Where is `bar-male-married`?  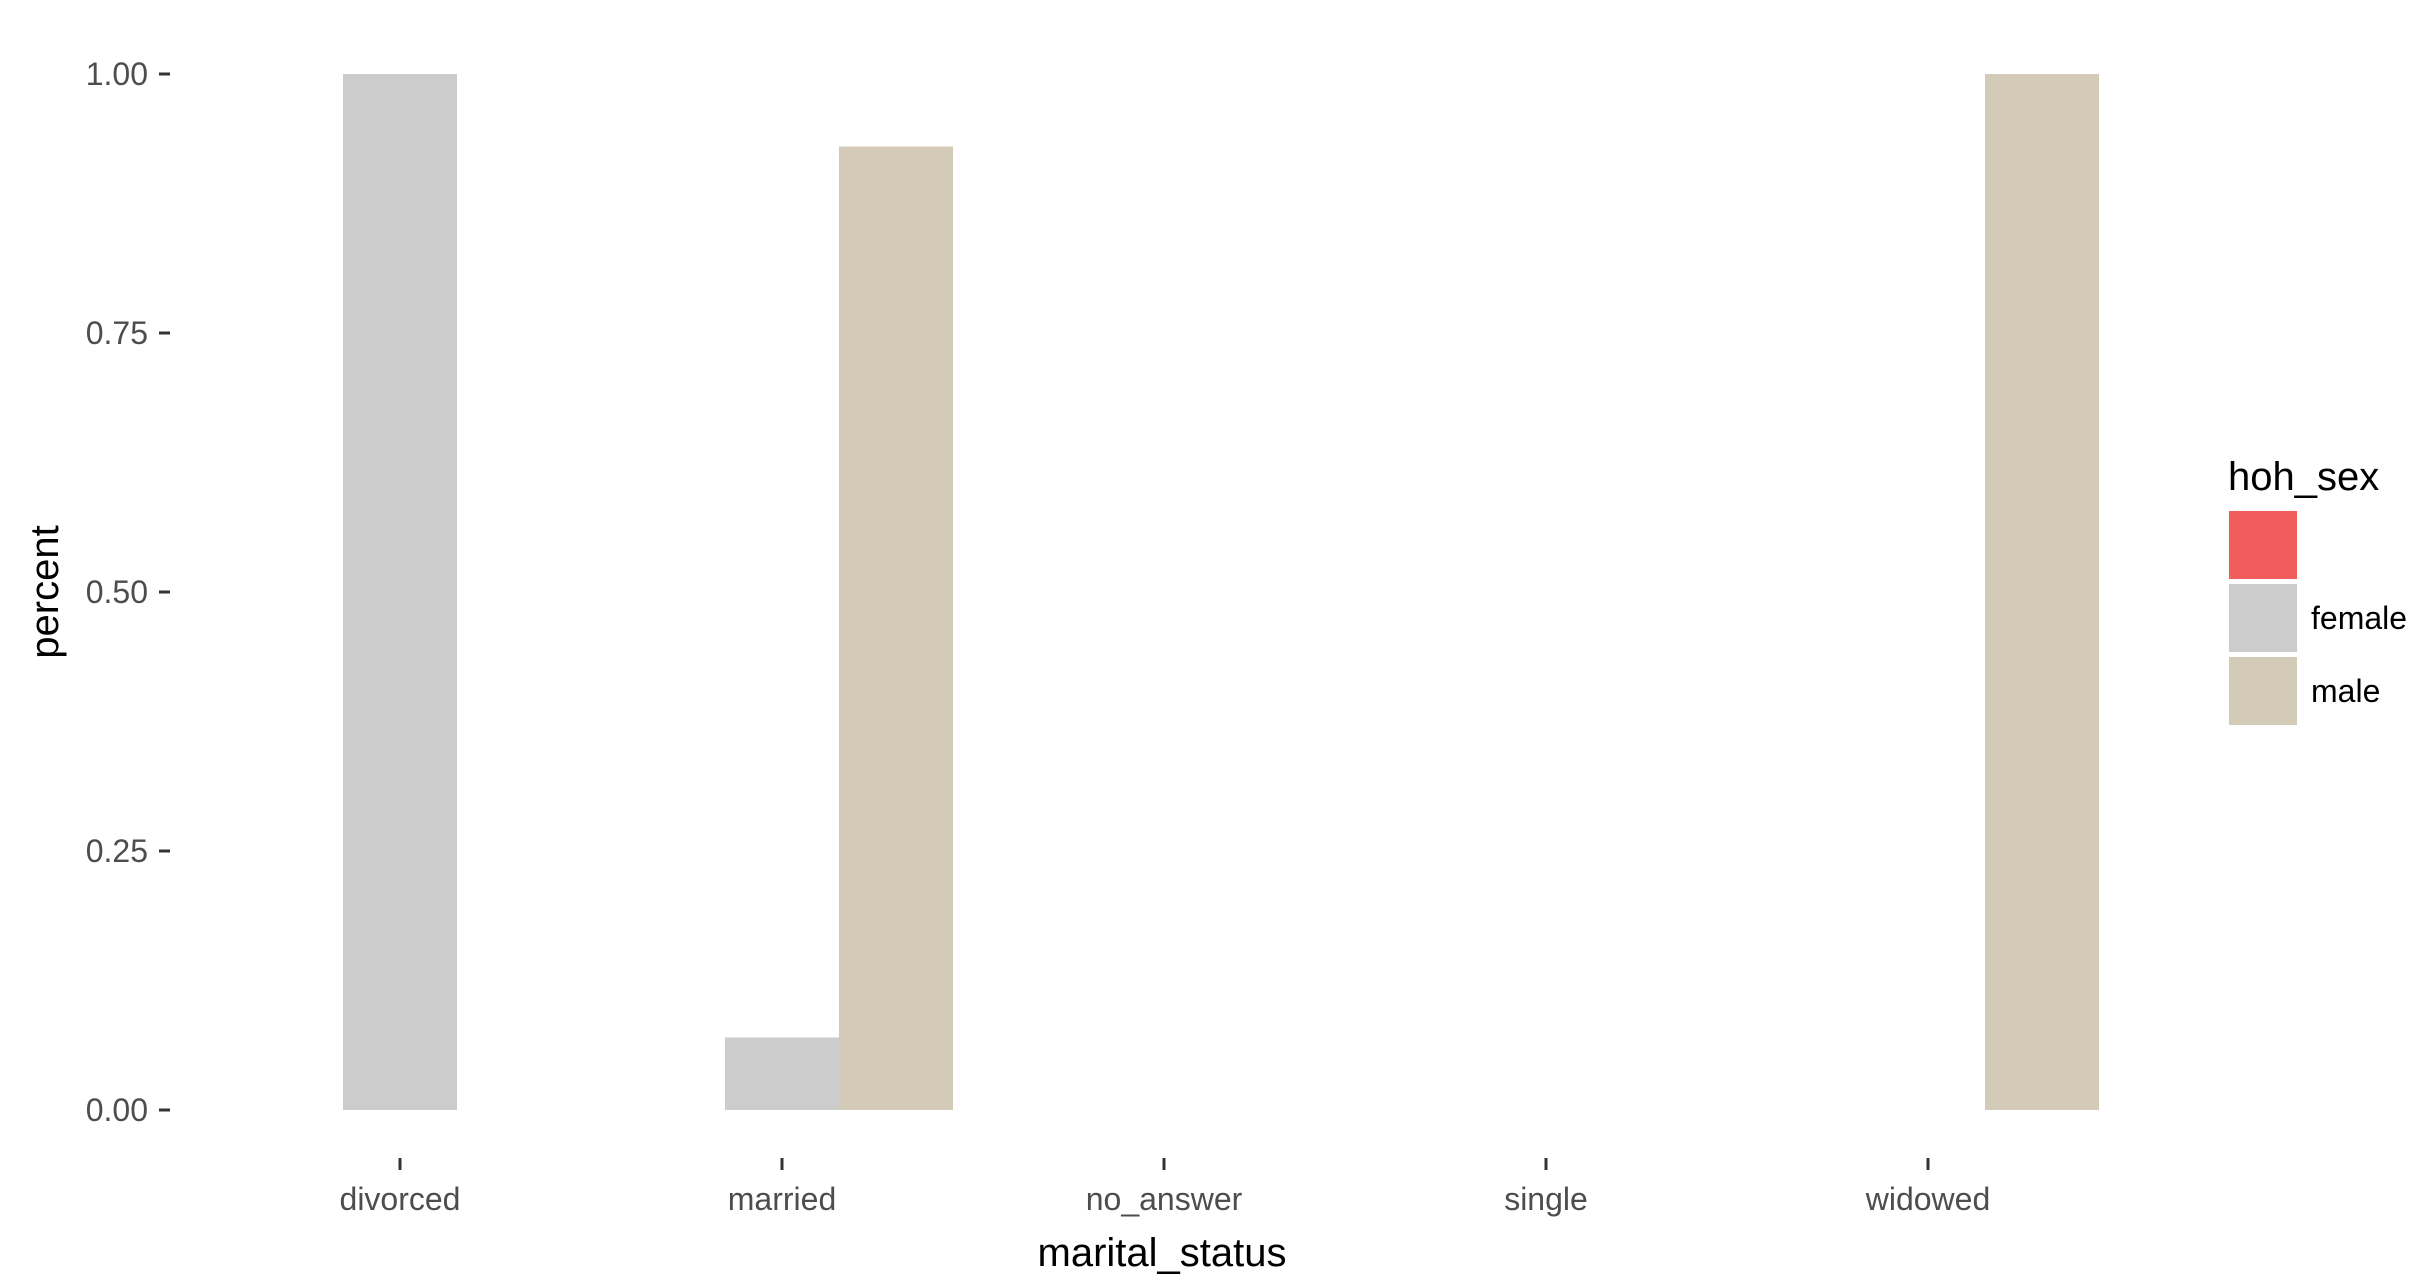
bar-male-married is located at coordinates (896, 628).